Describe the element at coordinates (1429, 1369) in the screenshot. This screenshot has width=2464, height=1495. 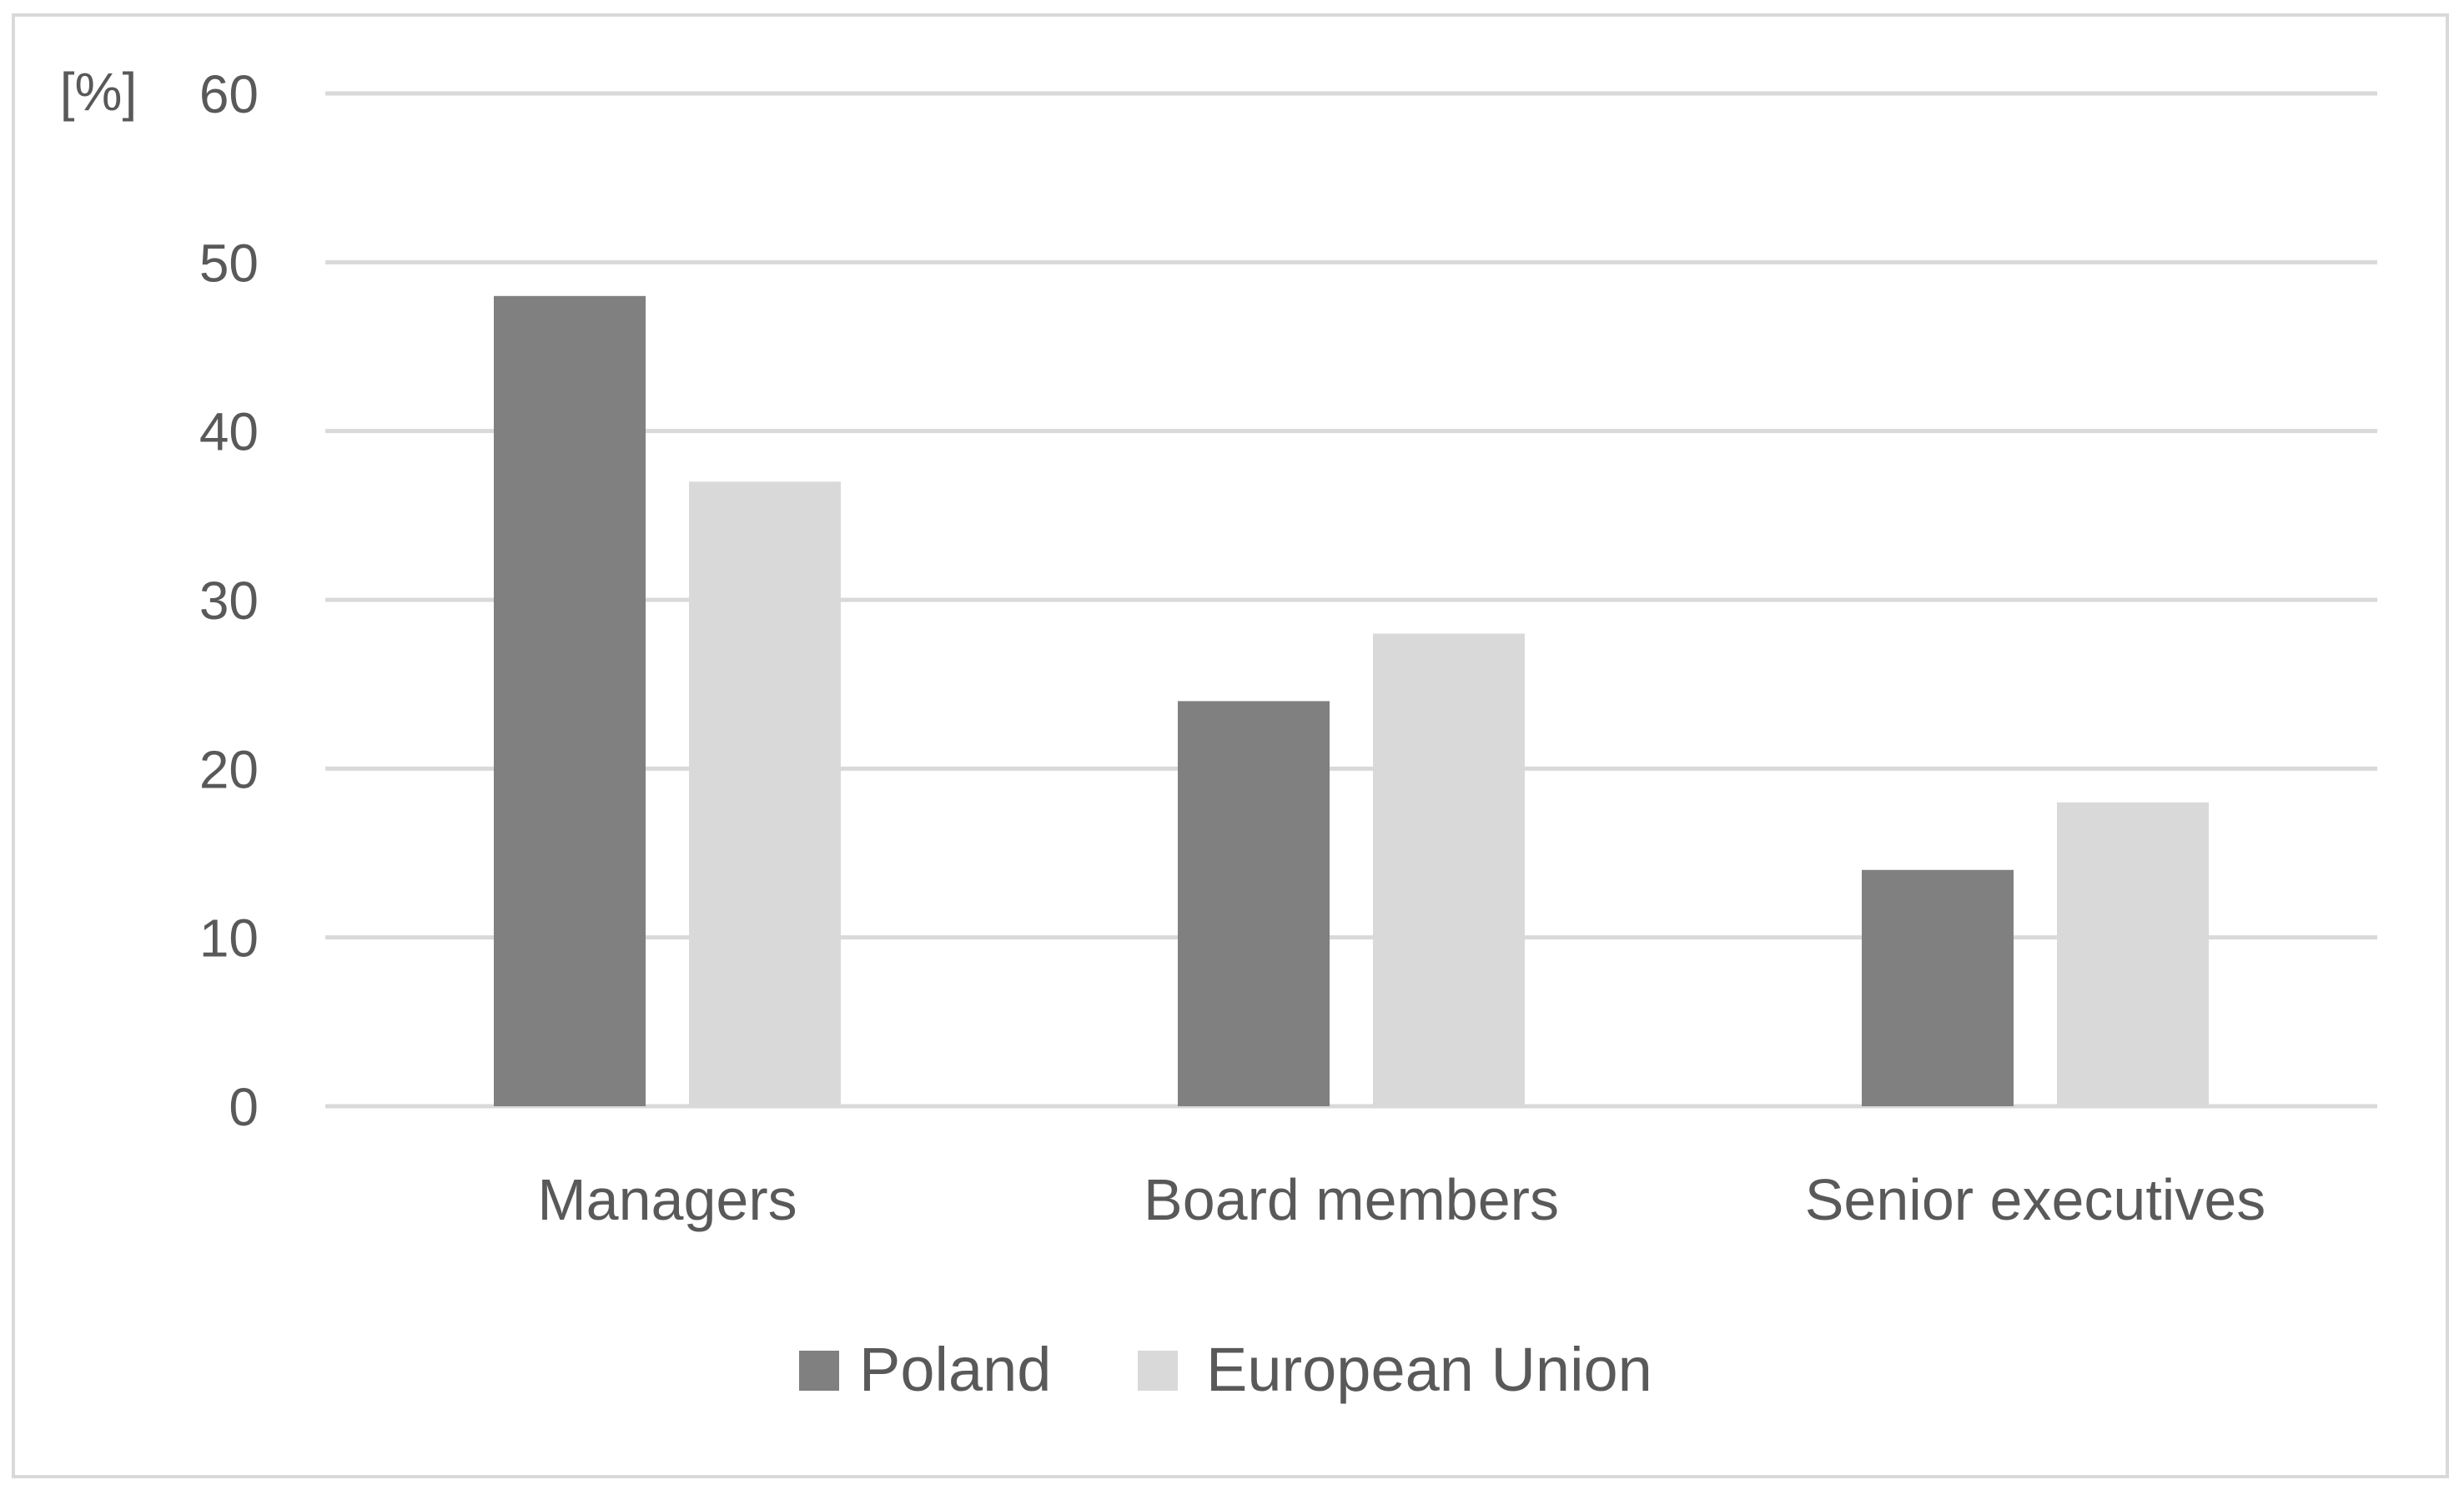
I see `legend-label: European Union` at that location.